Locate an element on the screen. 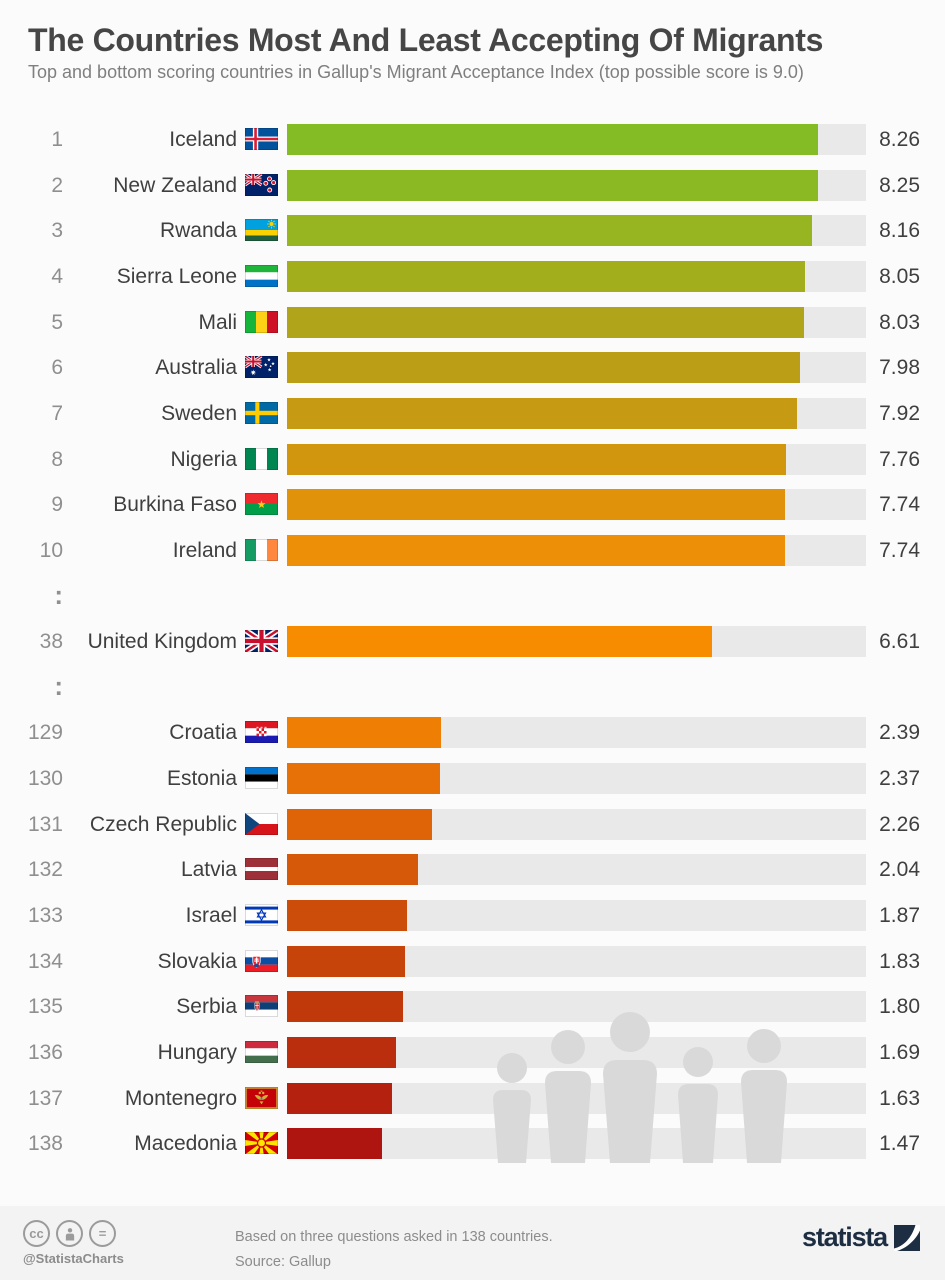 Image resolution: width=945 pixels, height=1280 pixels. rank-label: 1 is located at coordinates (57, 139).